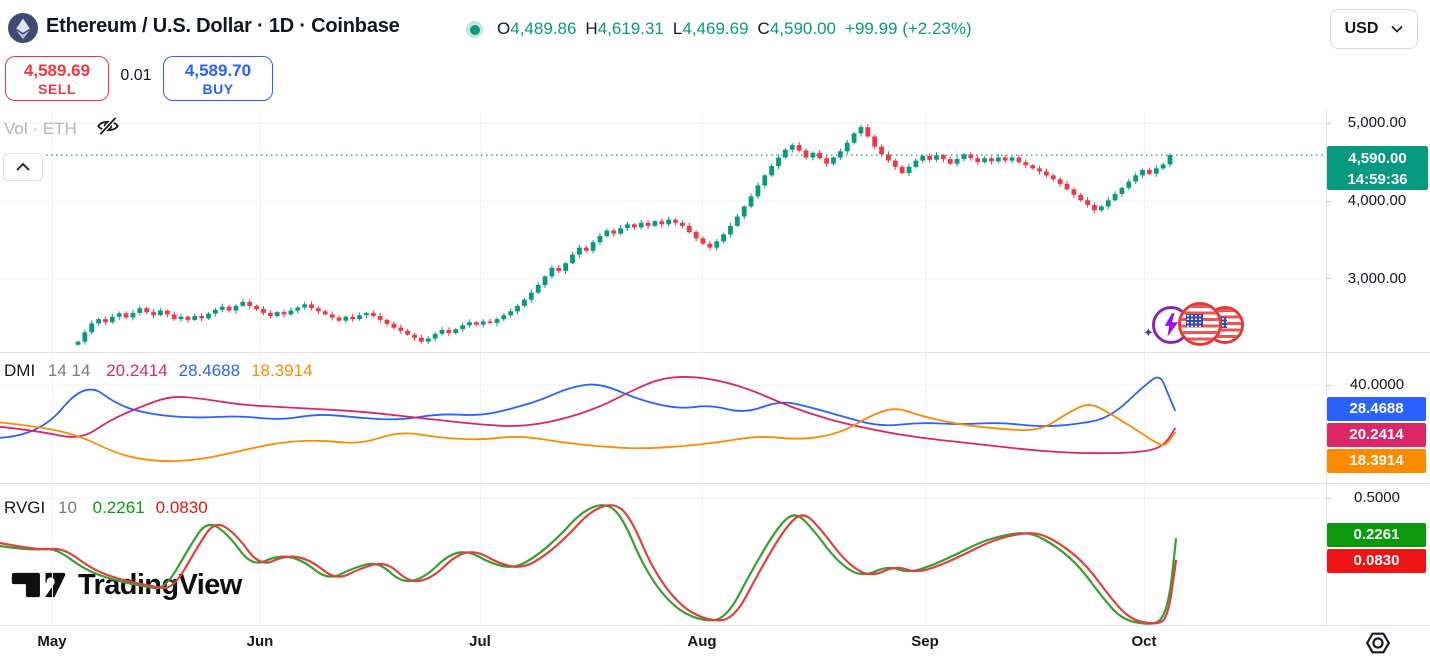 Image resolution: width=1430 pixels, height=666 pixels. Describe the element at coordinates (57, 88) in the screenshot. I see `sell-label: SELL` at that location.